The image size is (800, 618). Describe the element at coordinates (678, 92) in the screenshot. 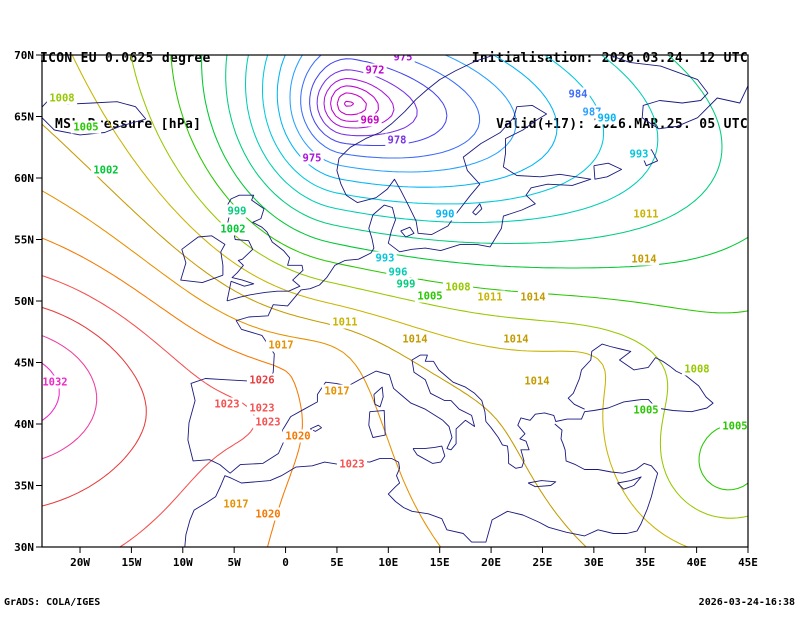

I see `coastline-kola-white-sea` at that location.